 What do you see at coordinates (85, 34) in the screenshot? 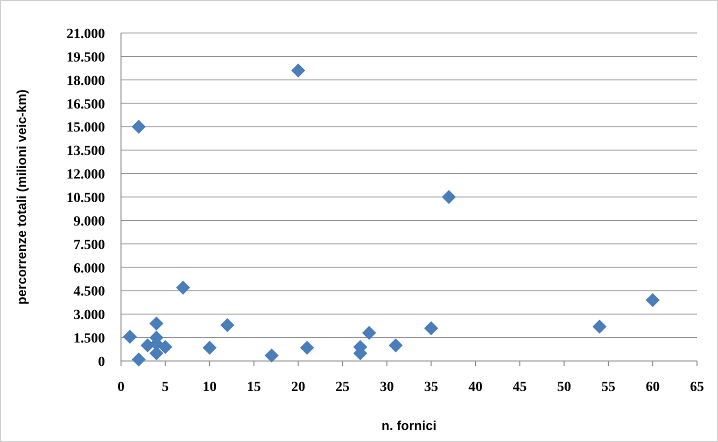
I see `y-tick-label: 21.000` at bounding box center [85, 34].